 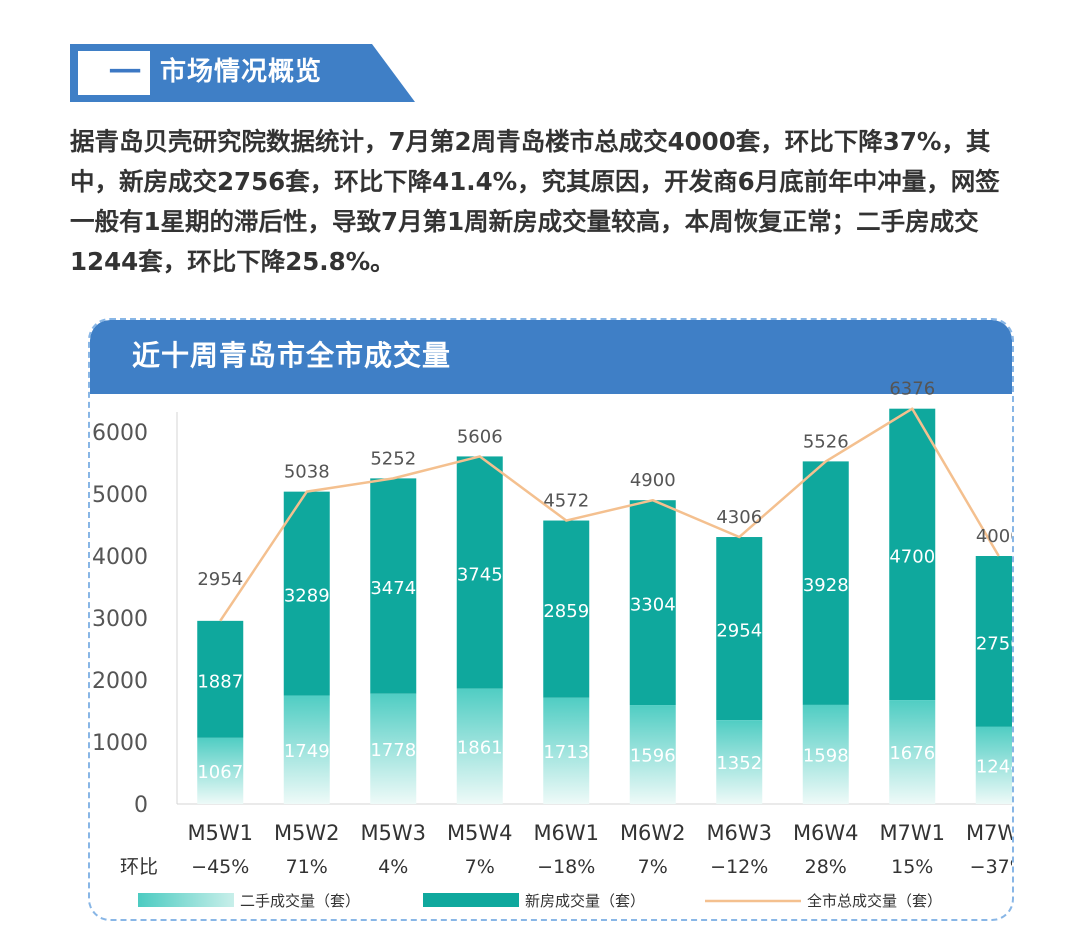 I want to click on label-total: 4572, so click(x=566, y=501).